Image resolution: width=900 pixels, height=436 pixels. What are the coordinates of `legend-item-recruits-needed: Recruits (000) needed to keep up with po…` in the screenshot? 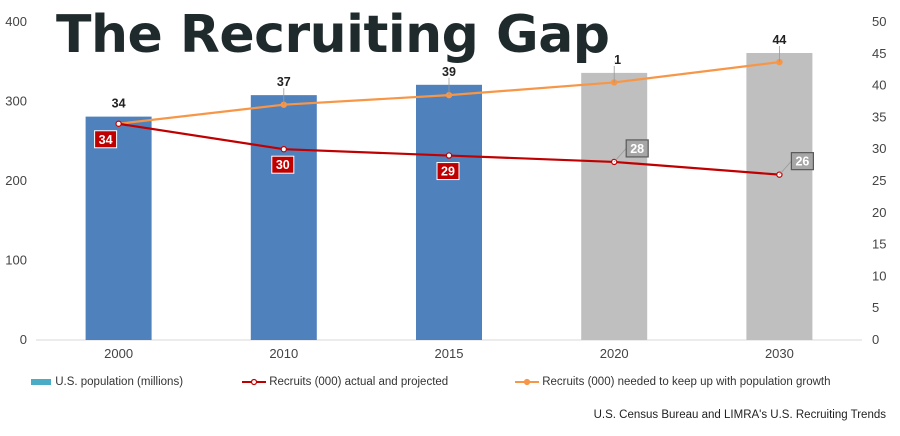 It's located at (673, 382).